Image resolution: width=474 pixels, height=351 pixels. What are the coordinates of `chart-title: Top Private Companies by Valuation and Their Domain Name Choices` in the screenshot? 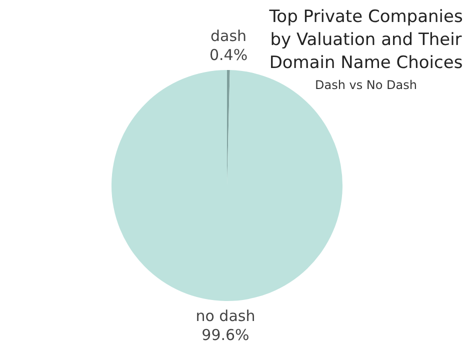 It's located at (366, 40).